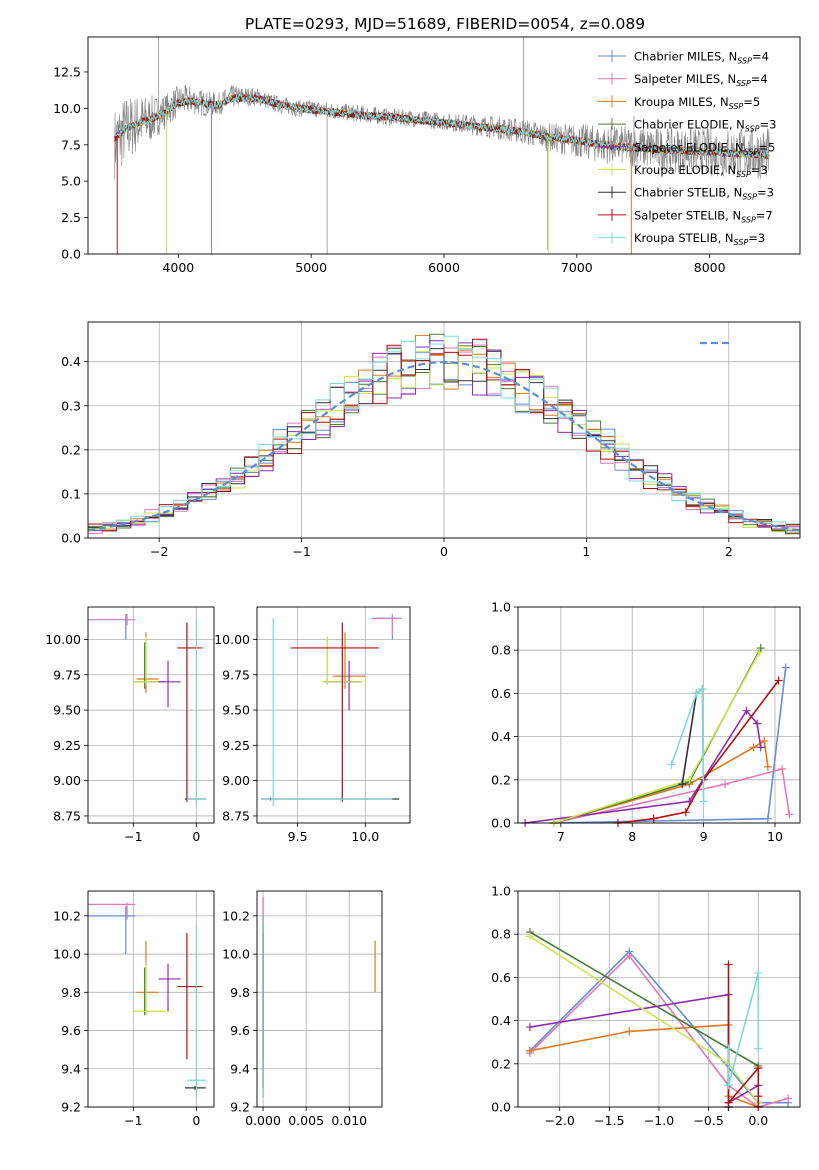 The height and width of the screenshot is (1170, 819). Describe the element at coordinates (71, 405) in the screenshot. I see `y-tick-label: 0.3` at that location.